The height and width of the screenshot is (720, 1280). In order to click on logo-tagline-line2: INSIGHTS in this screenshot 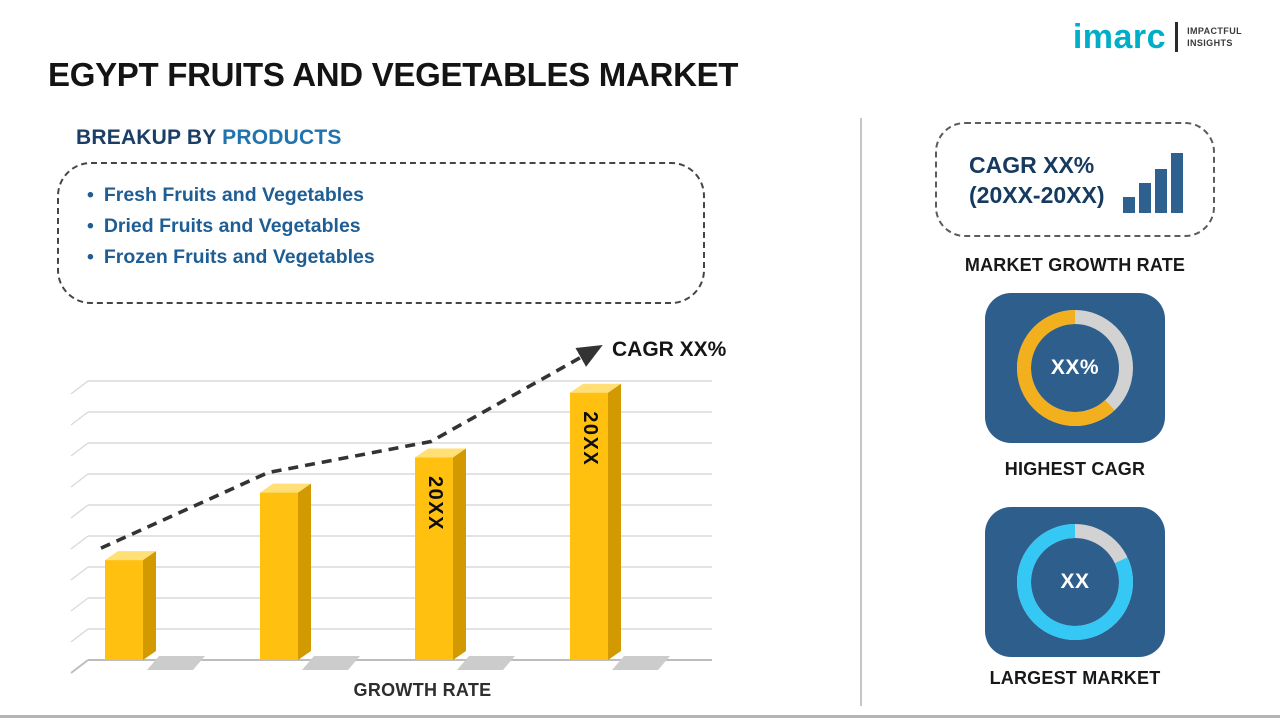, I will do `click(1210, 43)`.